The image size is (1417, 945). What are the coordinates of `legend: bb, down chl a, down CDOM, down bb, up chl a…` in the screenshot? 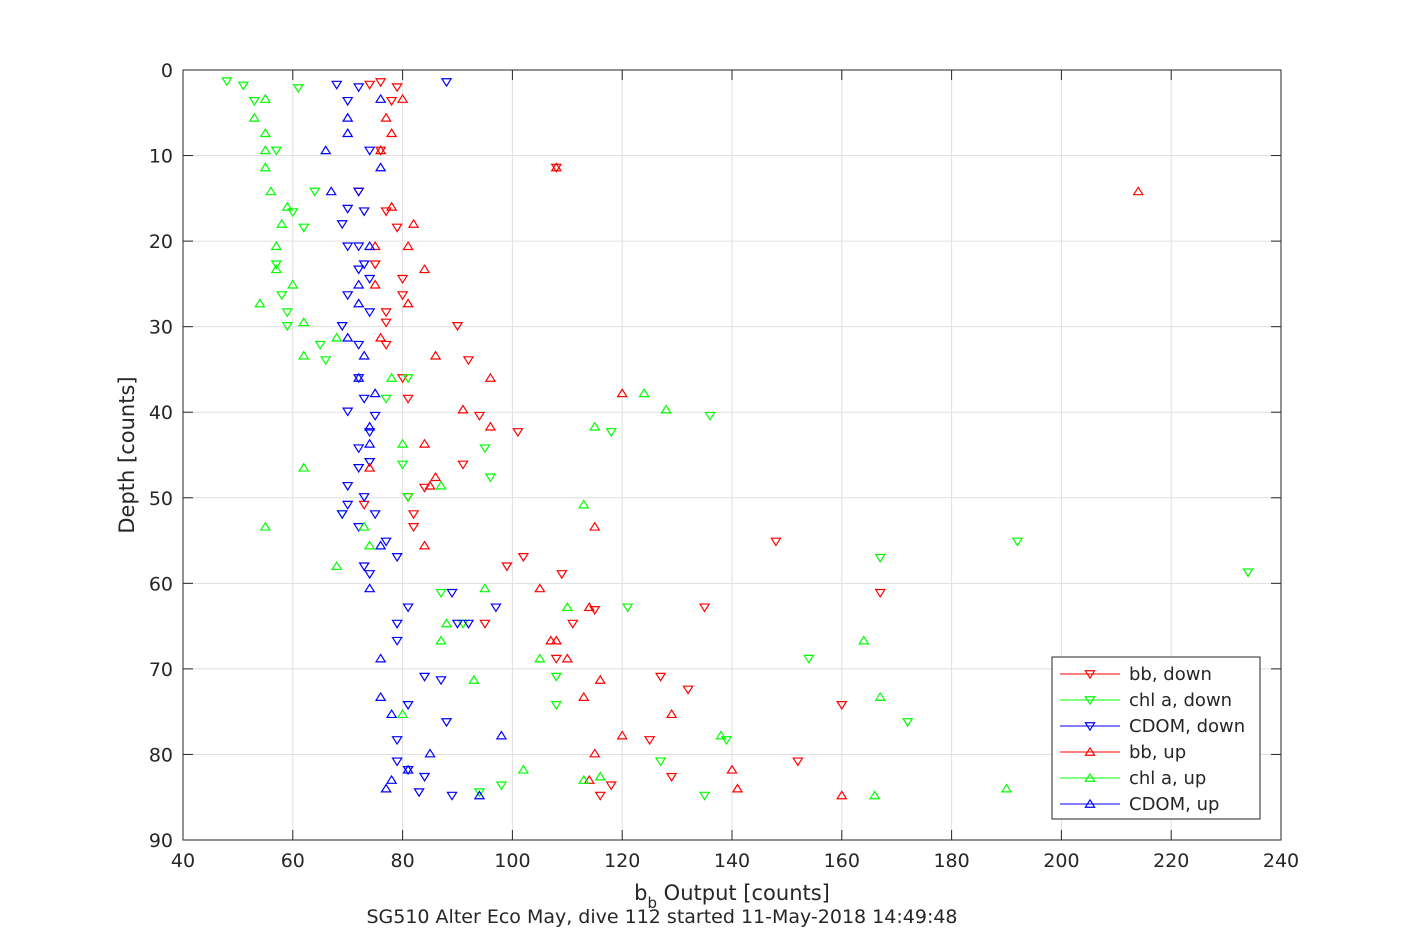 It's located at (1156, 738).